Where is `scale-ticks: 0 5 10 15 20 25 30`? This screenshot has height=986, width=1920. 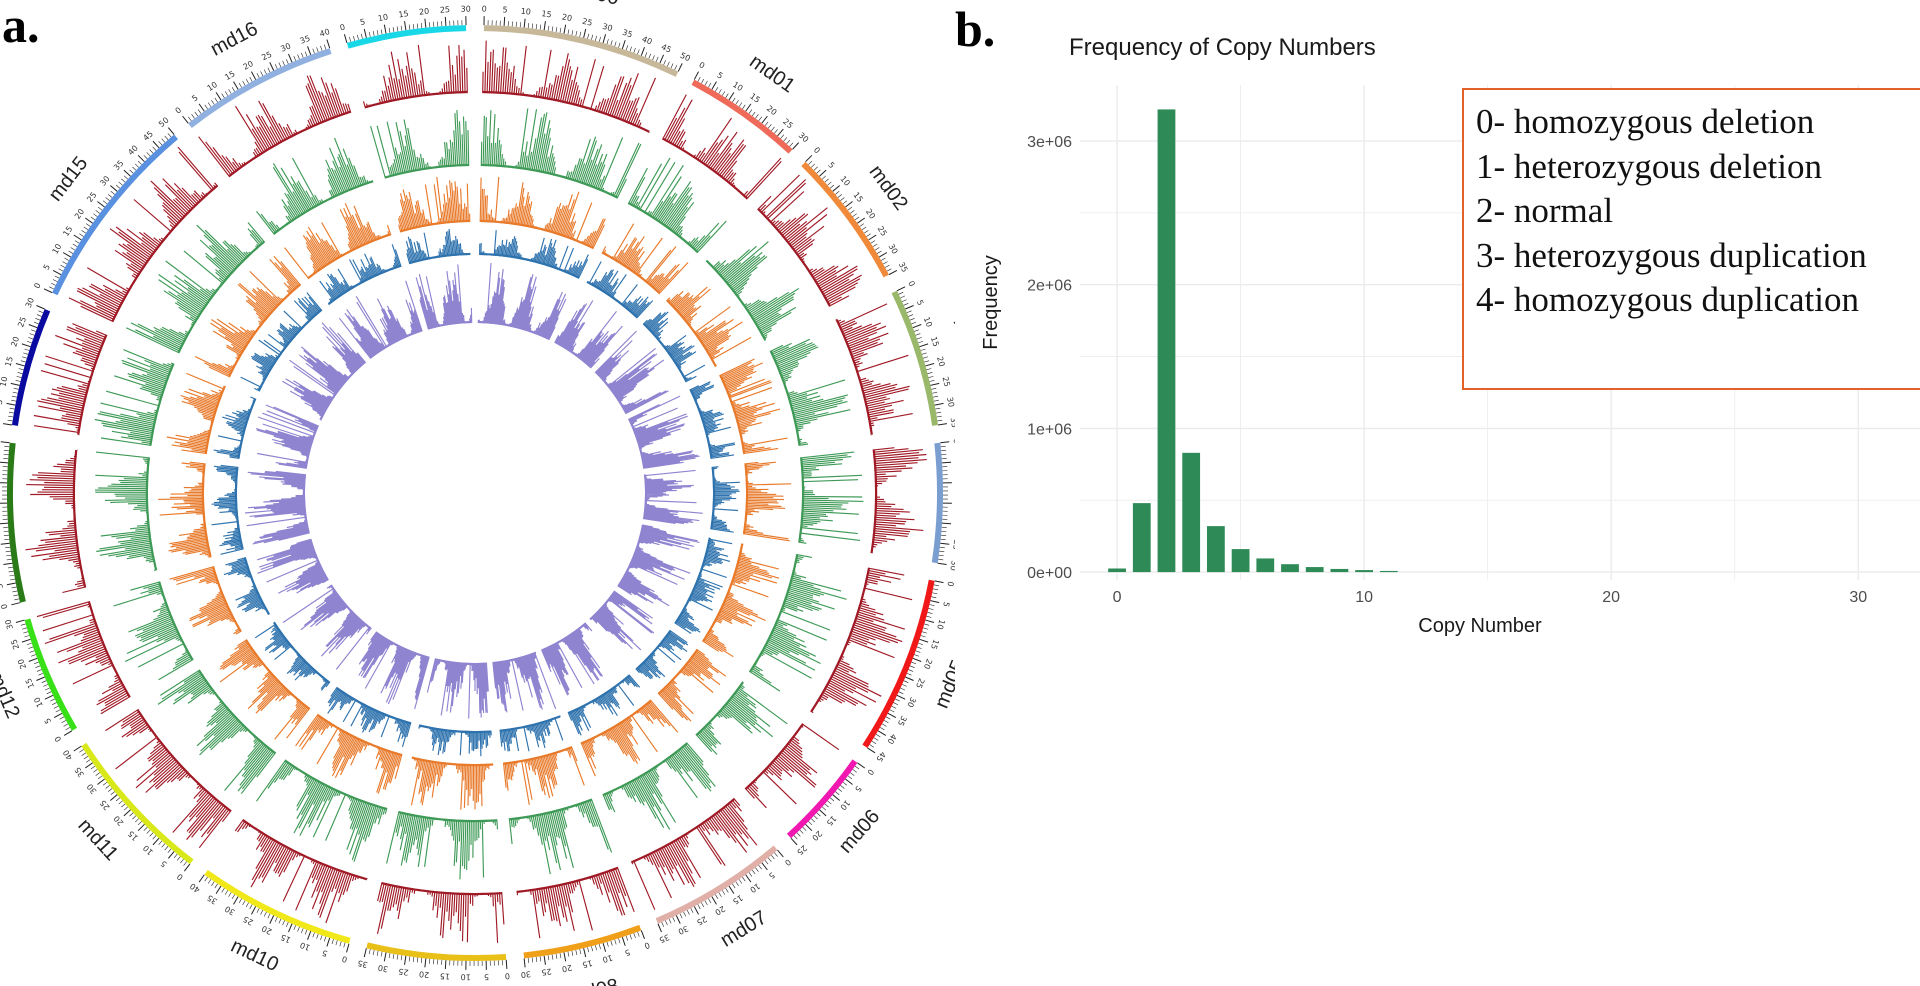 scale-ticks: 0 5 10 15 20 25 30 is located at coordinates (22, 361).